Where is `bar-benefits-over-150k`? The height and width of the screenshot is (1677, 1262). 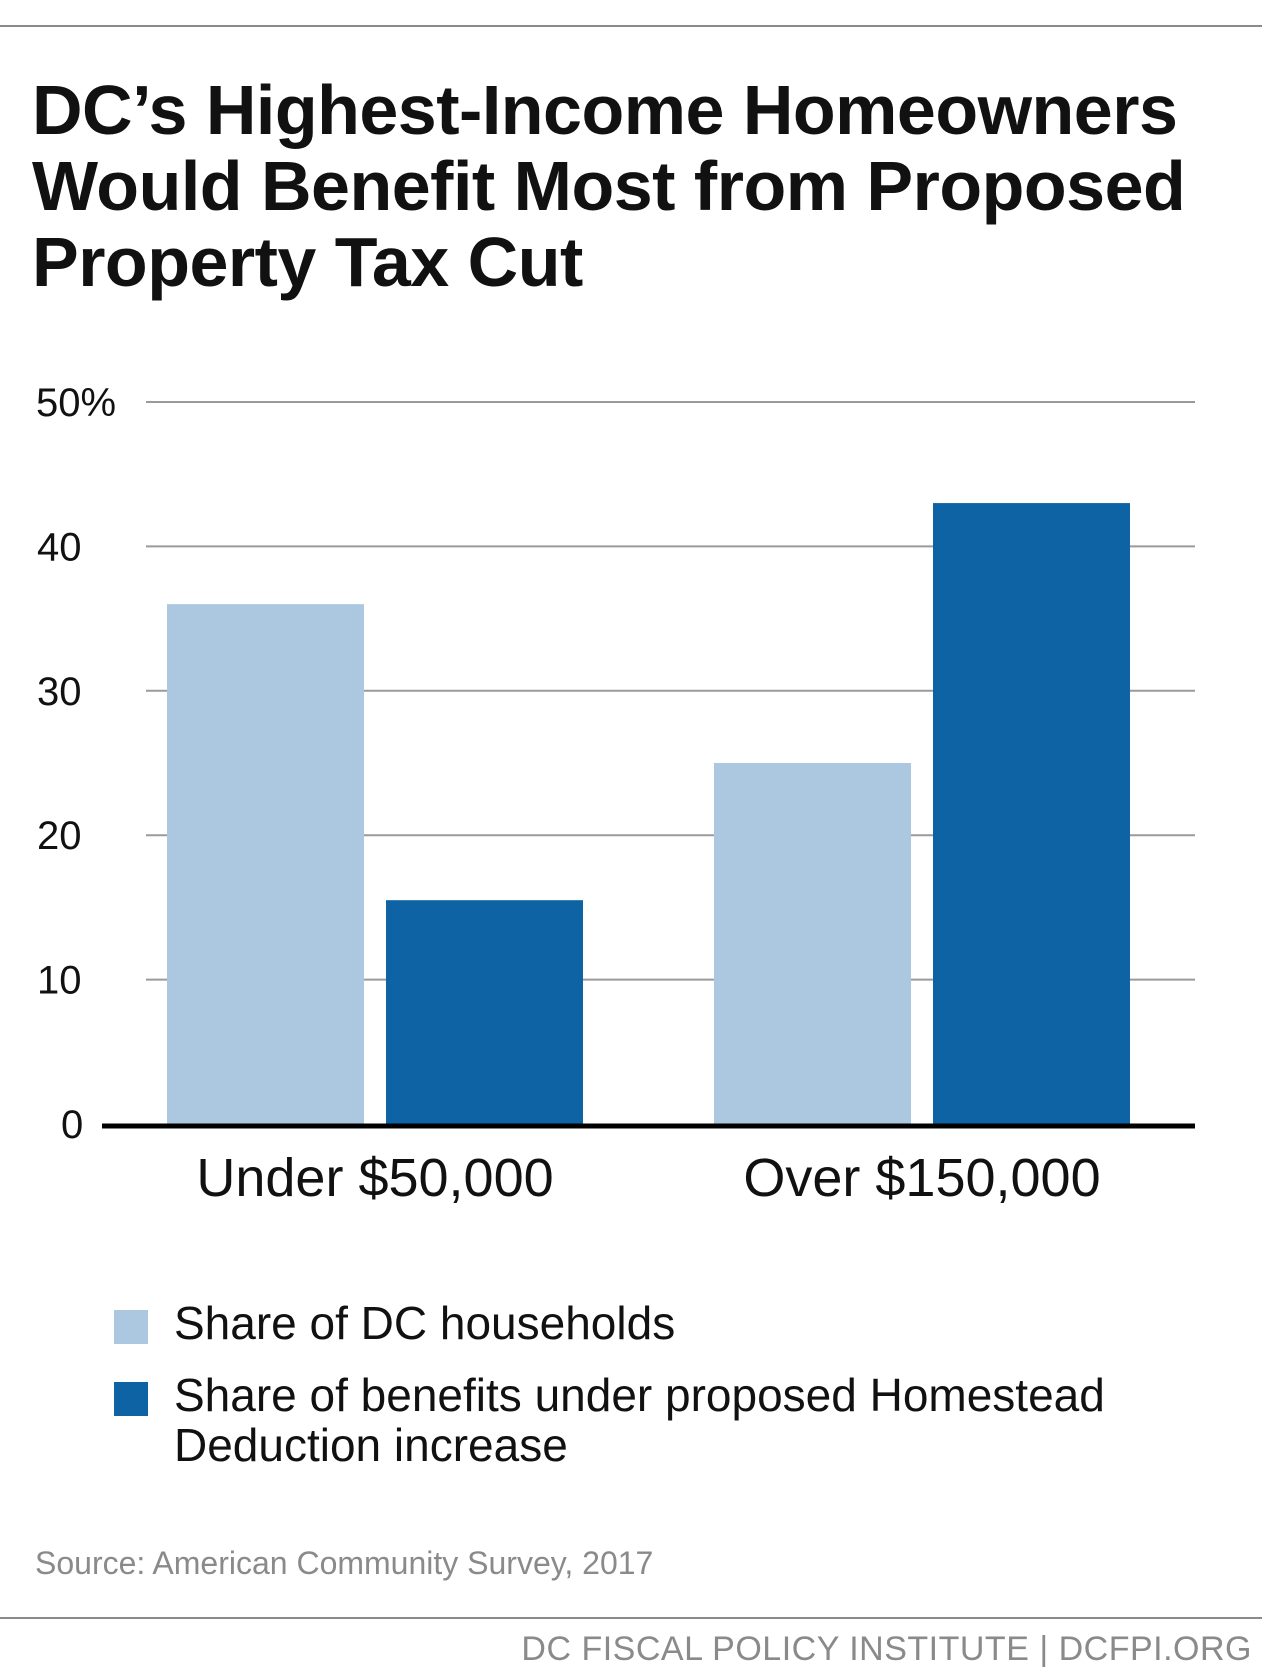
bar-benefits-over-150k is located at coordinates (1031, 814).